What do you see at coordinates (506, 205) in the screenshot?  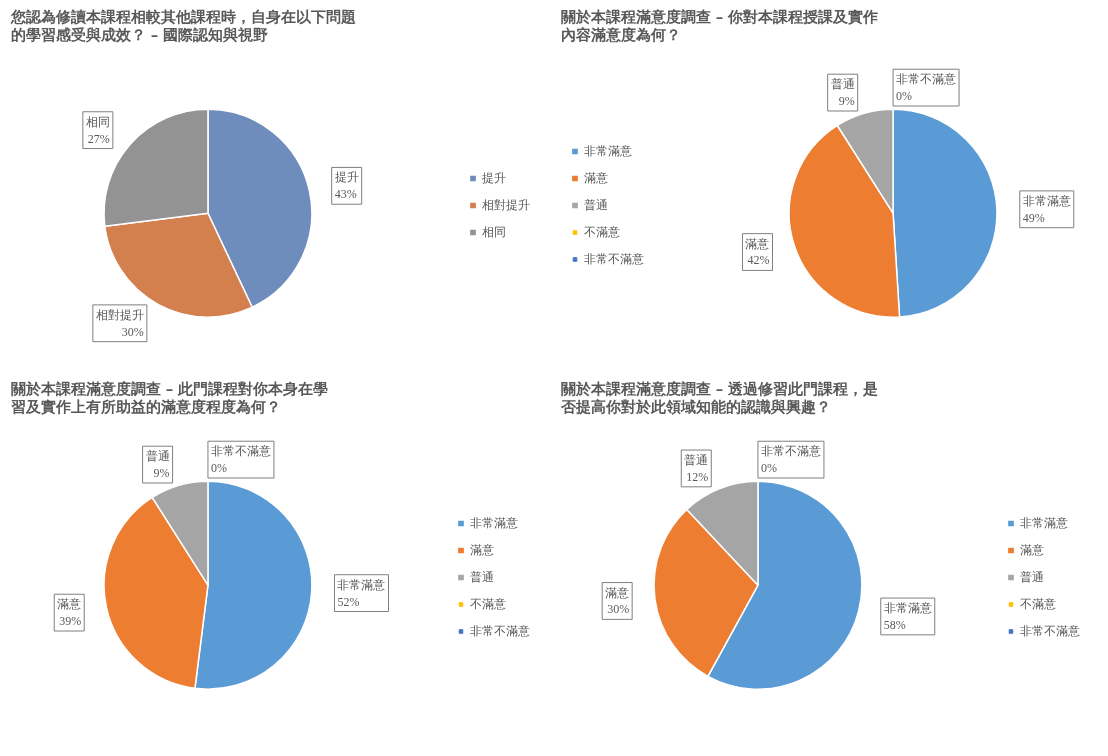 I see `legend-label: 相對提升` at bounding box center [506, 205].